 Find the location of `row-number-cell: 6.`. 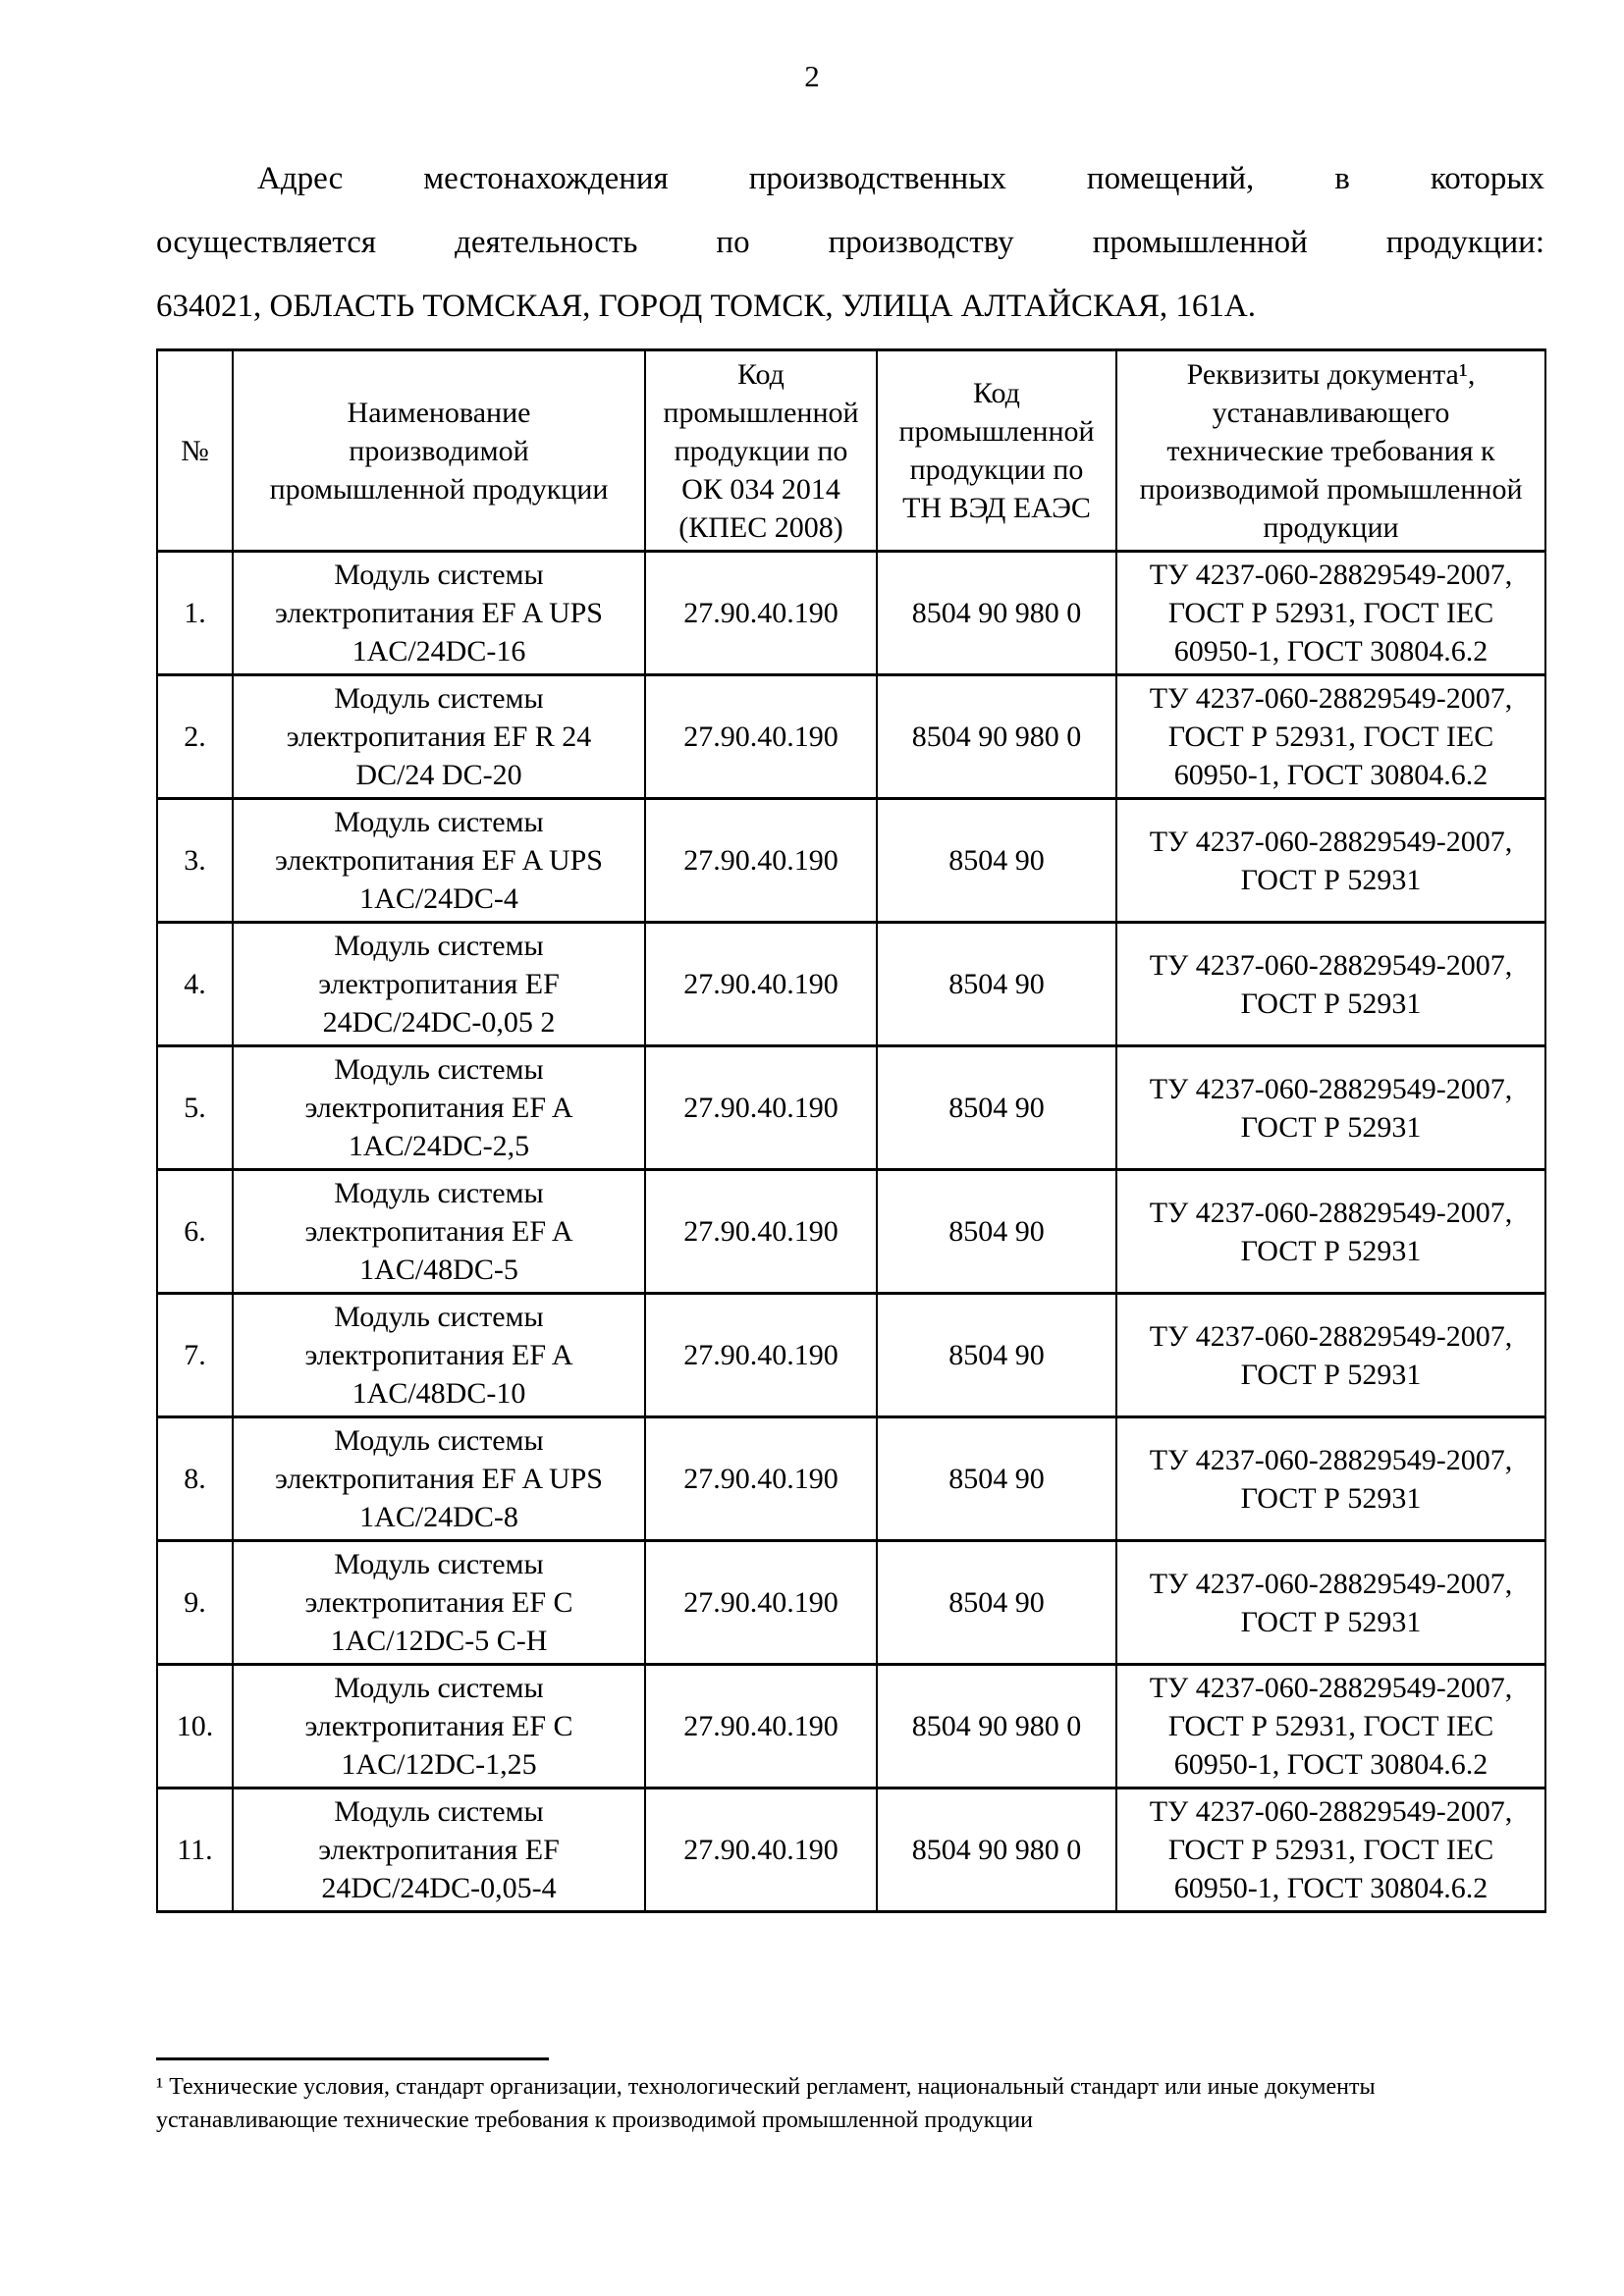

row-number-cell: 6. is located at coordinates (195, 1231).